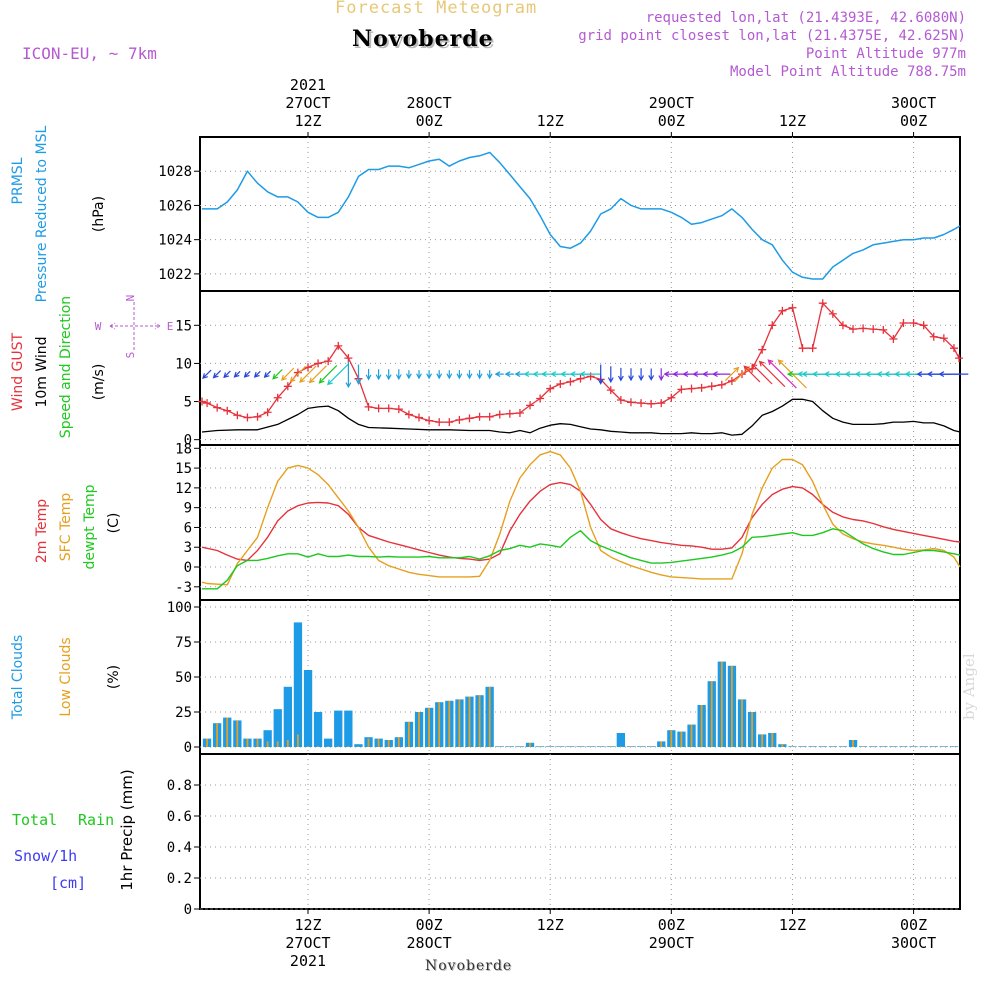 The width and height of the screenshot is (1000, 1000). What do you see at coordinates (90, 526) in the screenshot?
I see `temp-ylabel-dewpt: dewpt Temp` at bounding box center [90, 526].